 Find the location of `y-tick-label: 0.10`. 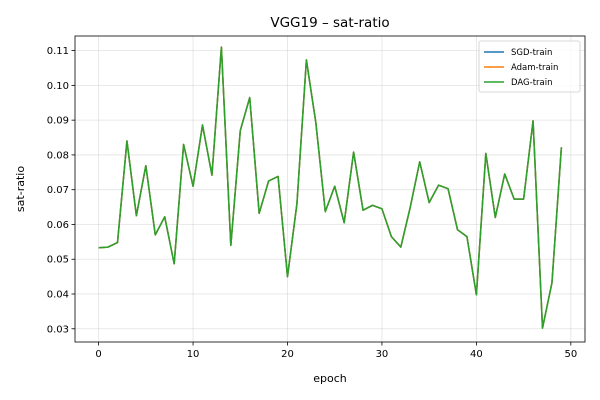

y-tick-label: 0.10 is located at coordinates (58, 86).